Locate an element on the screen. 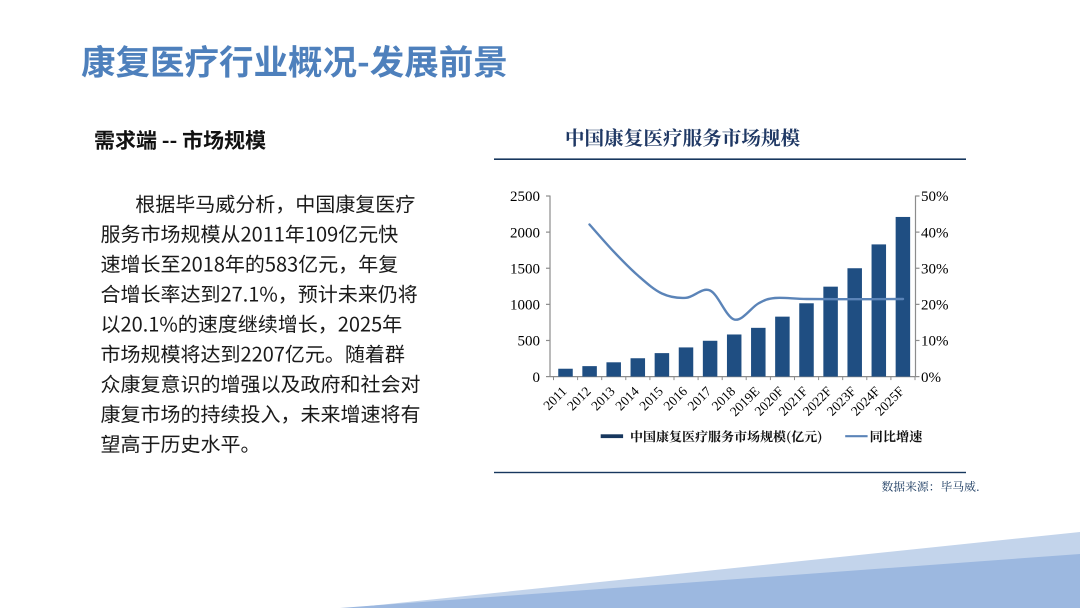 This screenshot has width=1080, height=608. svg-text: 0% is located at coordinates (931, 378).